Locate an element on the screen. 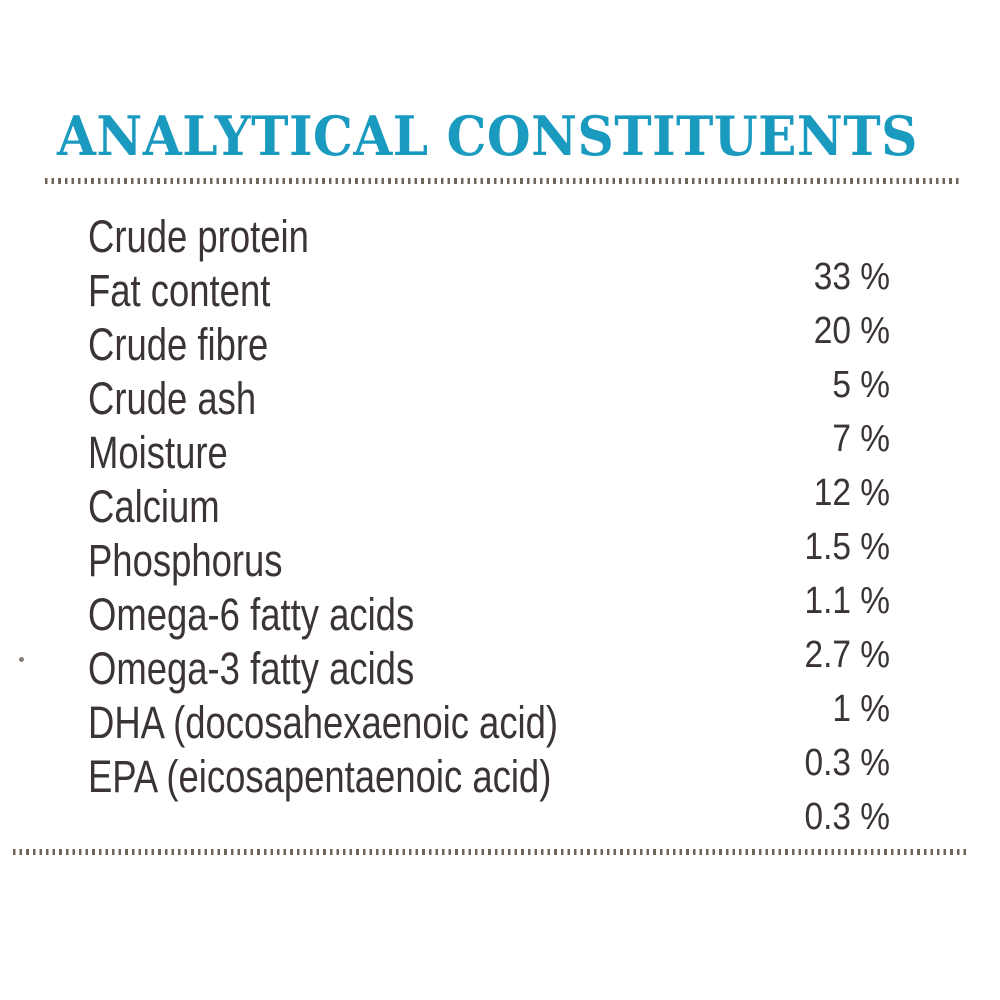  row-label: Omega-3 fatty acids is located at coordinates (251, 668).